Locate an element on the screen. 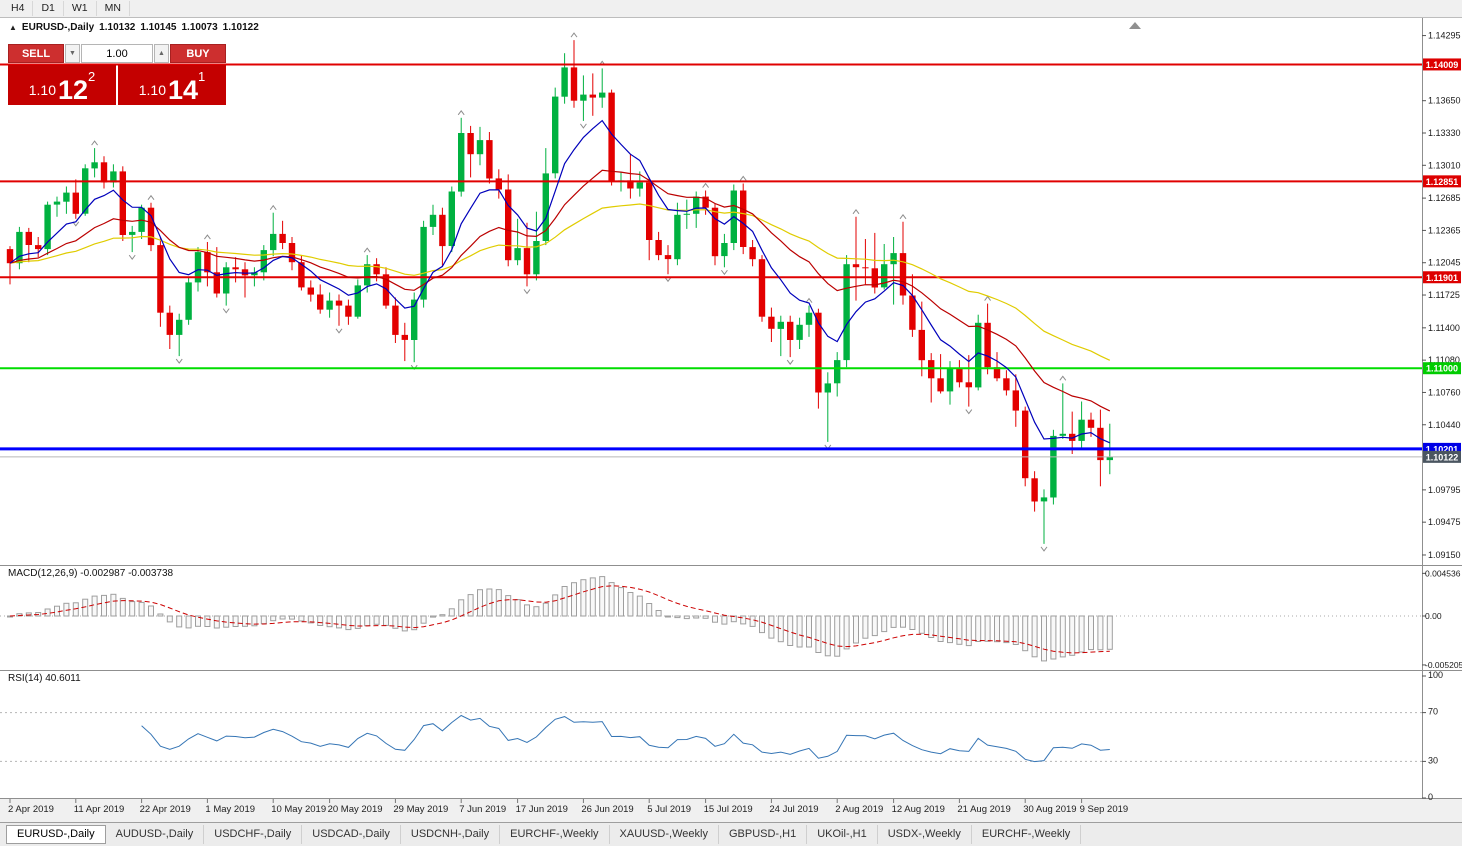 Image resolution: width=1462 pixels, height=846 pixels. ohlc-open: 1.10132 is located at coordinates (117, 27).